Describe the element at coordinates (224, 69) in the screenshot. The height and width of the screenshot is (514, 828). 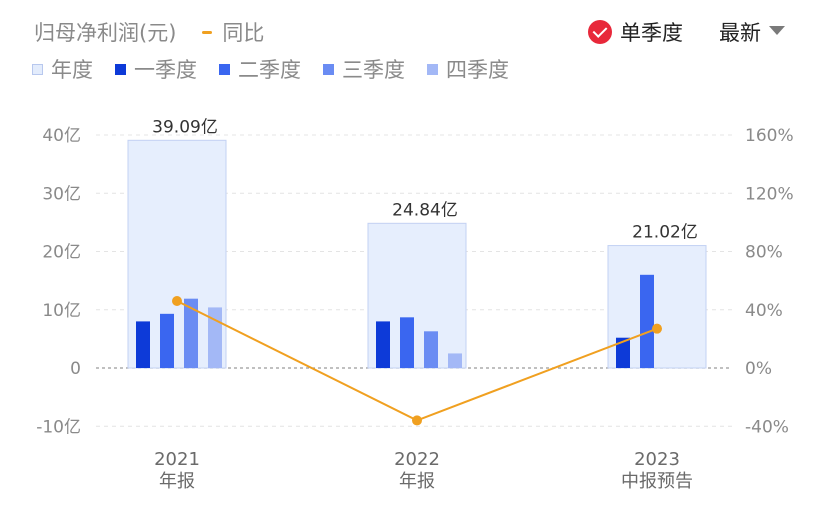
I see `legend-swatch-q2` at that location.